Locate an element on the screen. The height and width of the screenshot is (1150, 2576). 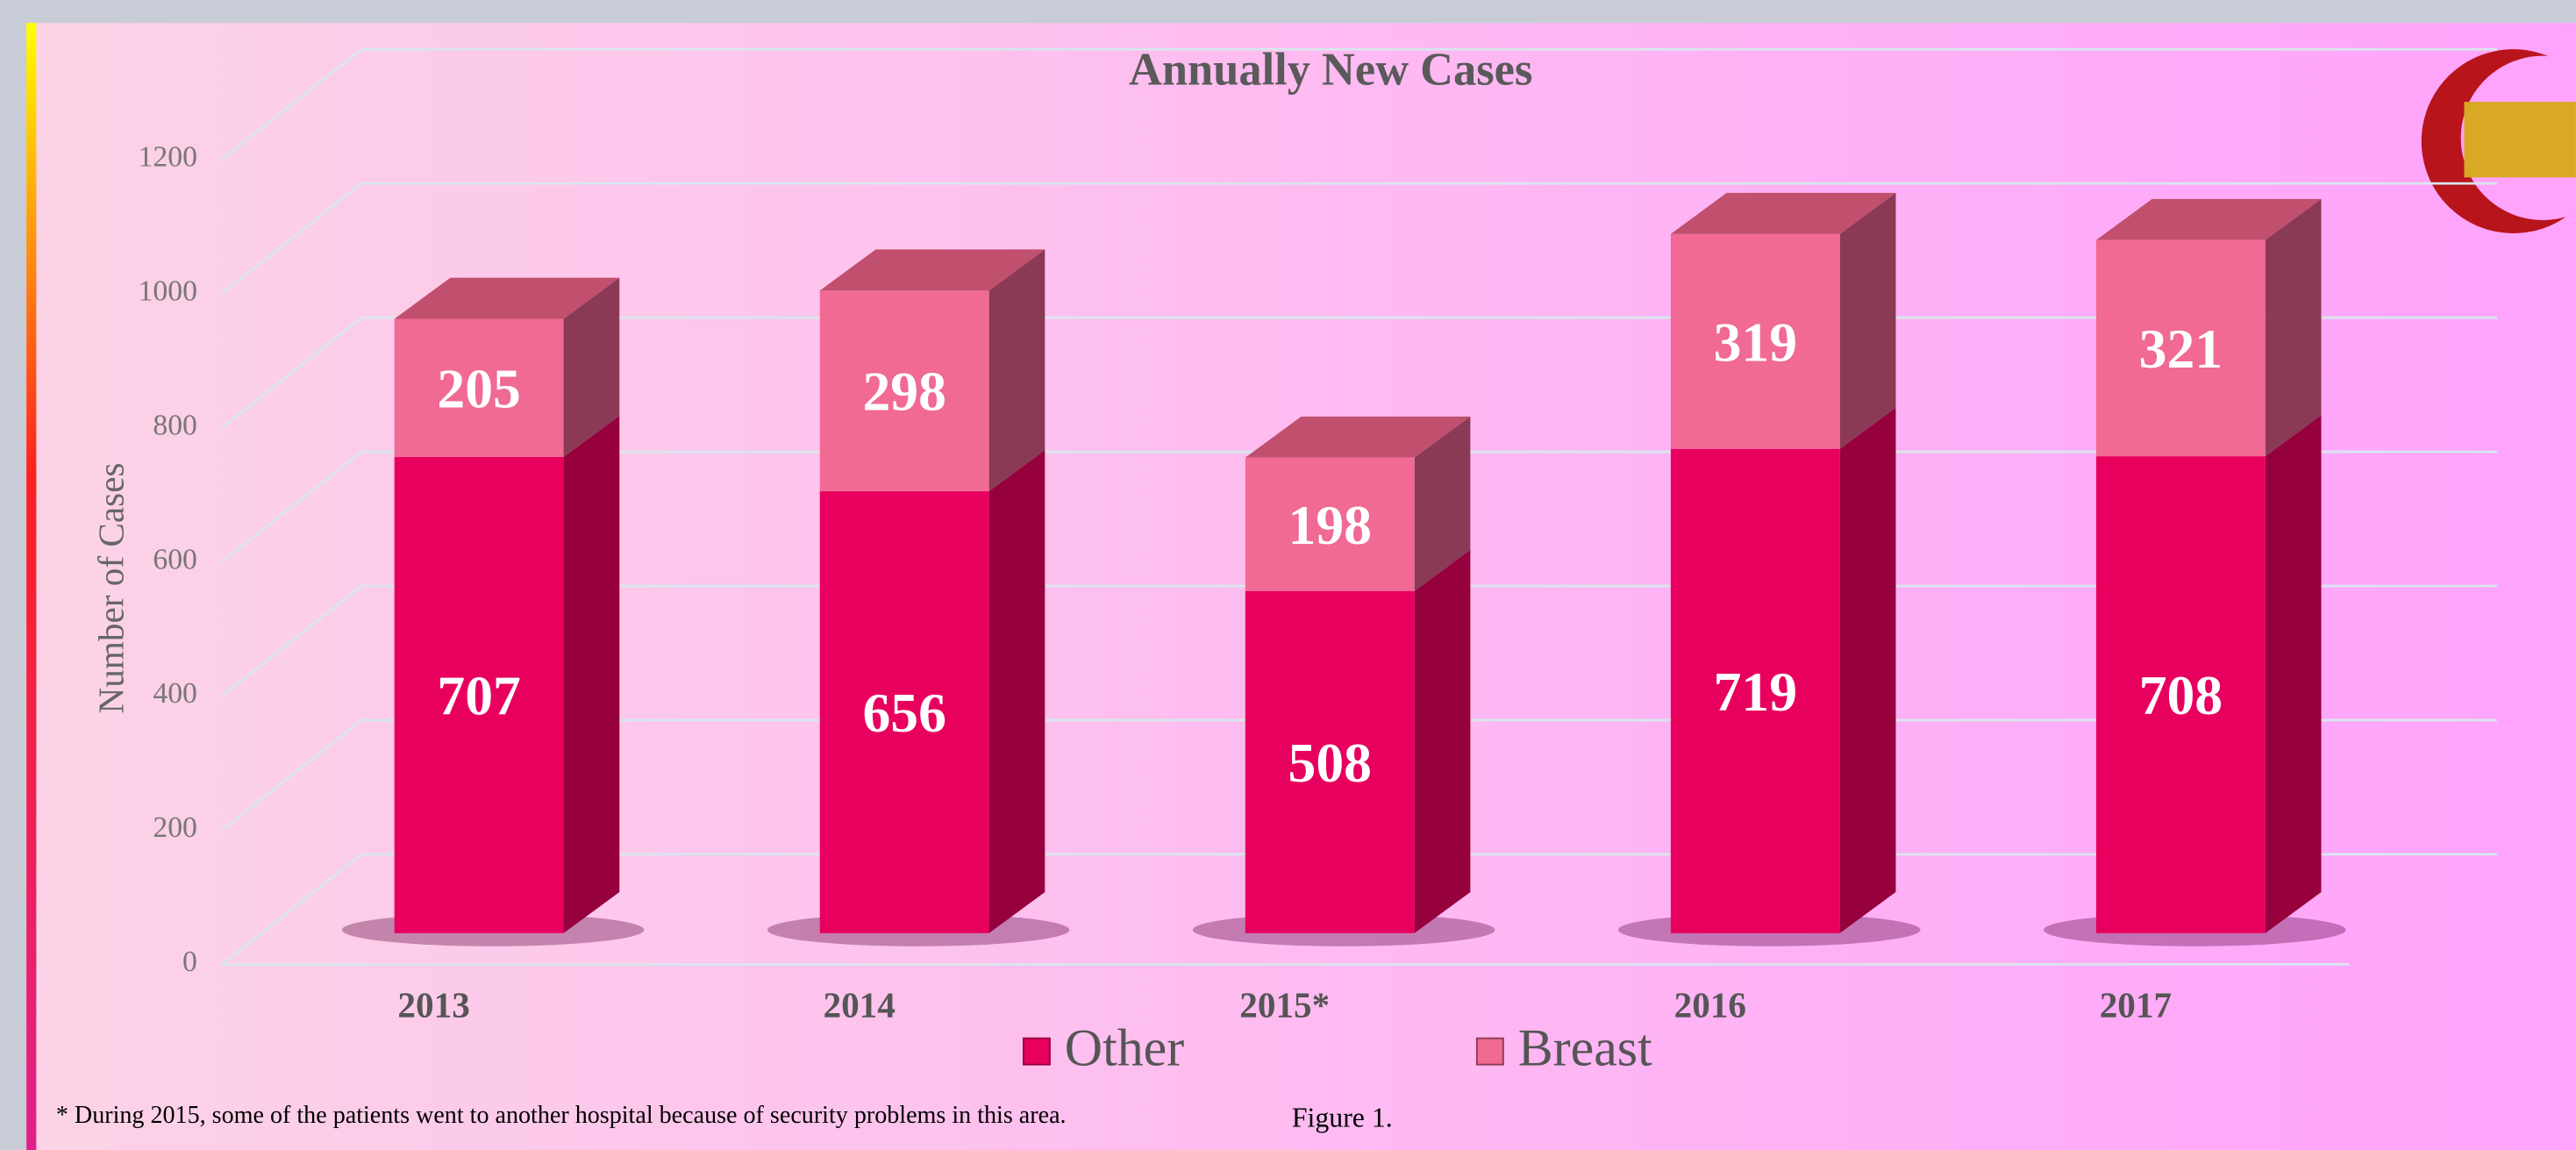
y-tick-label: 1200 is located at coordinates (168, 156).